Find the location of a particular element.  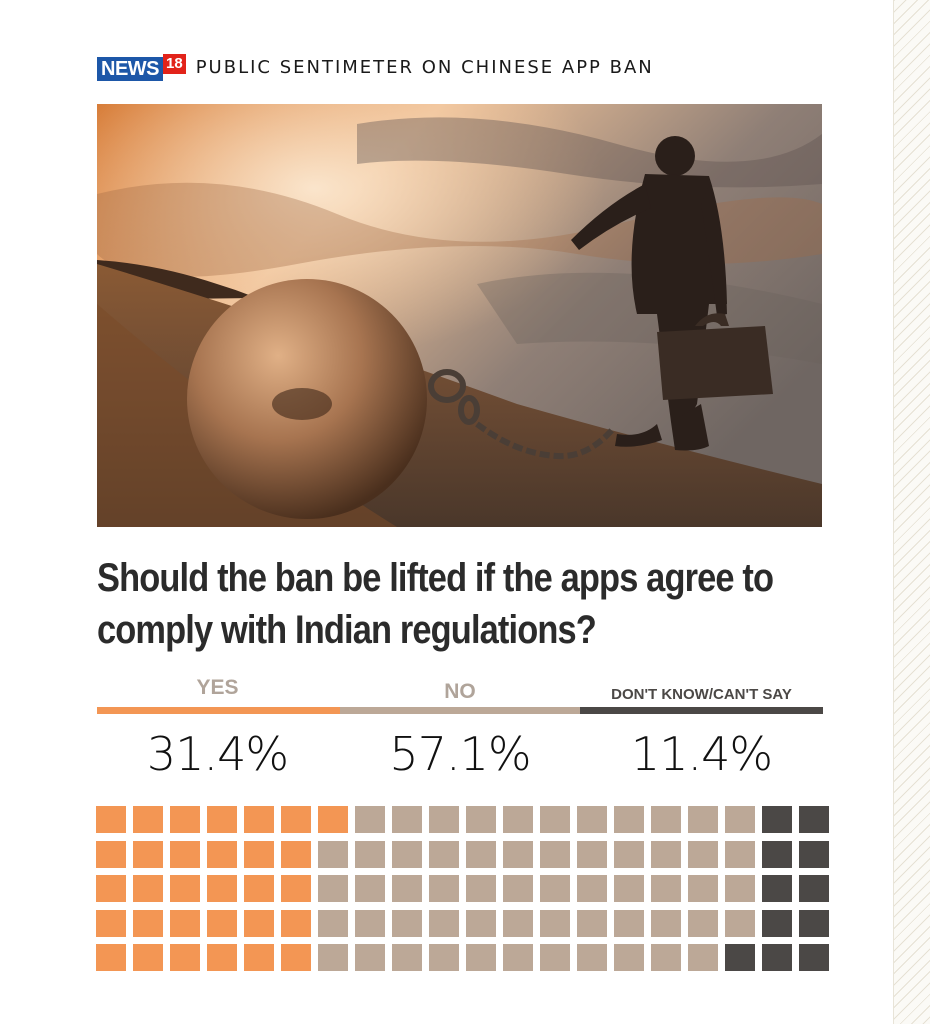

rule-yes is located at coordinates (218, 710).